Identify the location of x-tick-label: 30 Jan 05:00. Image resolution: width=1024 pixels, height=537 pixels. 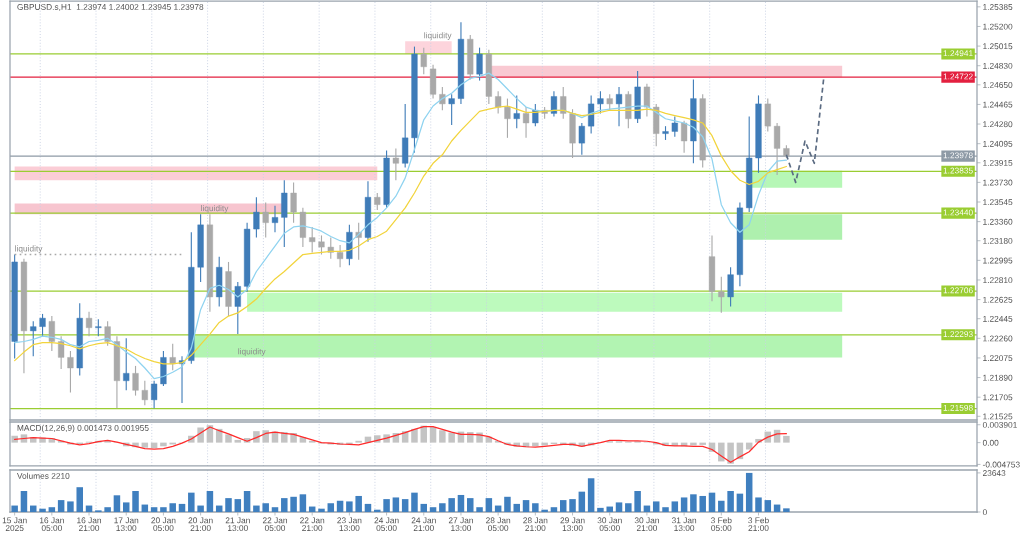
(609, 524).